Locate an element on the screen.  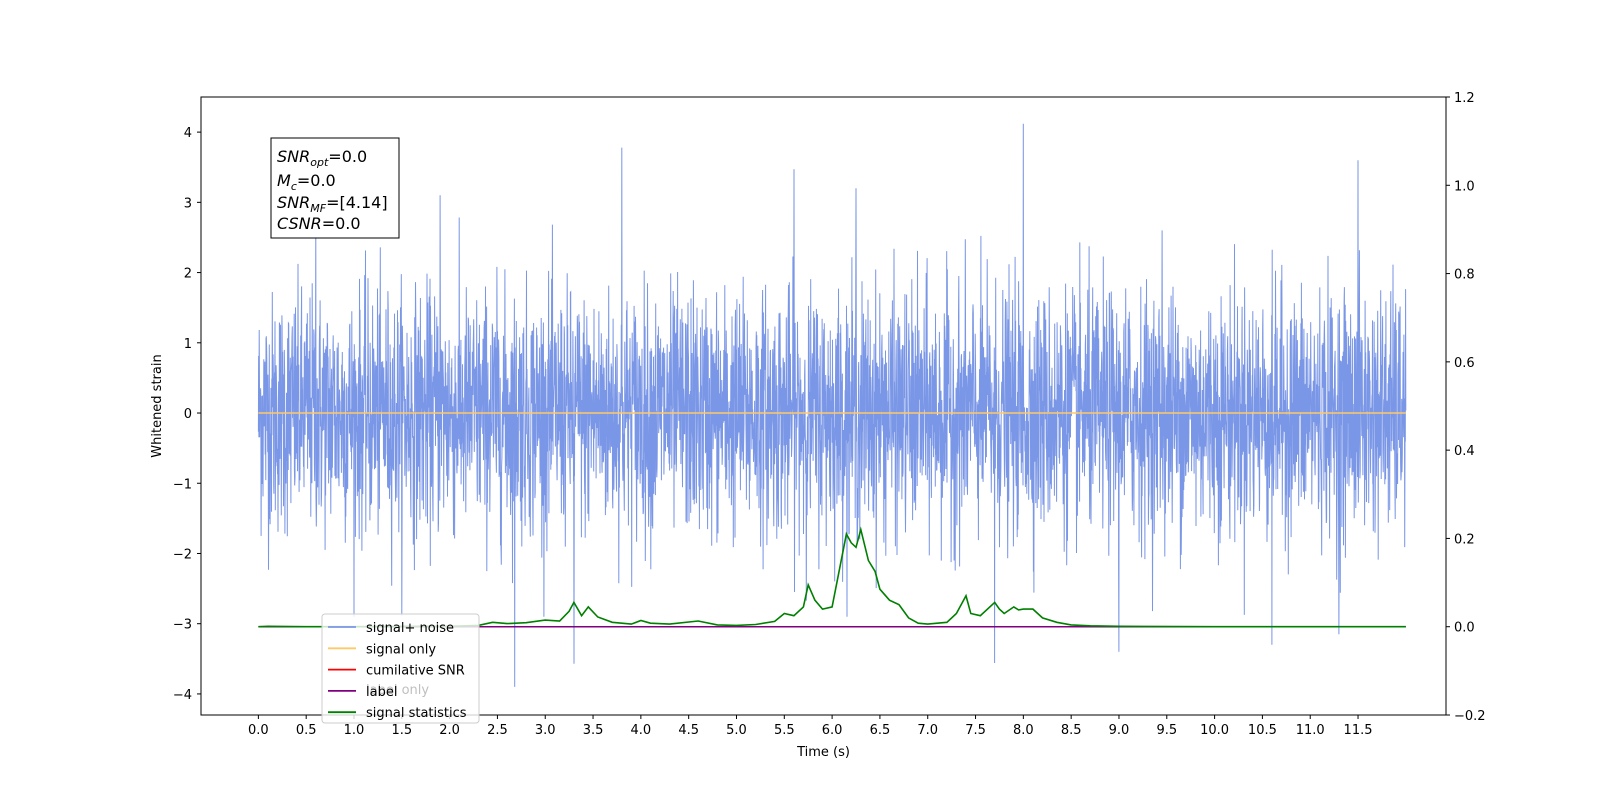
x-tick-label: 5.5 is located at coordinates (784, 730).